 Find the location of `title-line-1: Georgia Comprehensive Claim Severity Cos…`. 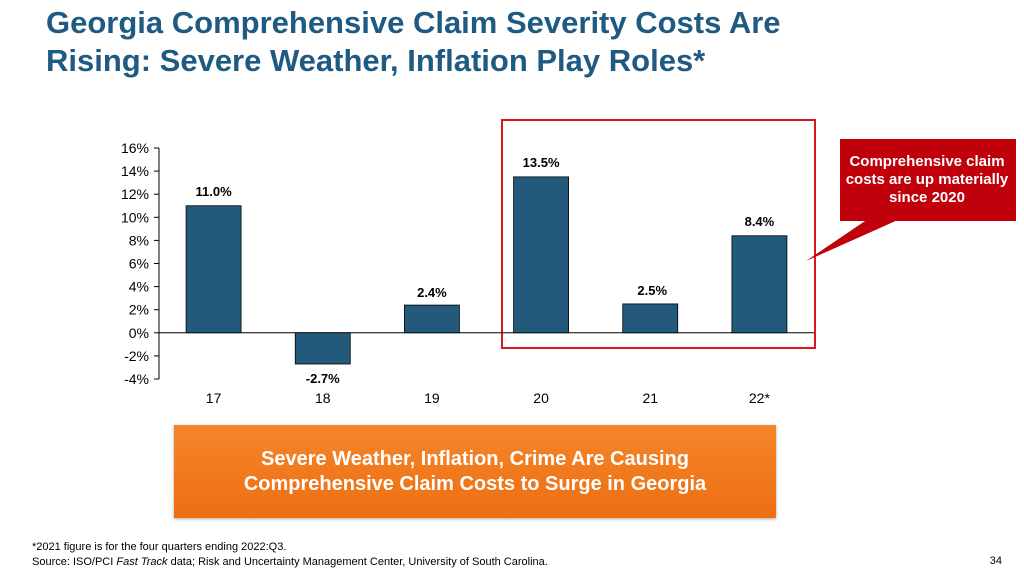

title-line-1: Georgia Comprehensive Claim Severity Cos… is located at coordinates (413, 22).